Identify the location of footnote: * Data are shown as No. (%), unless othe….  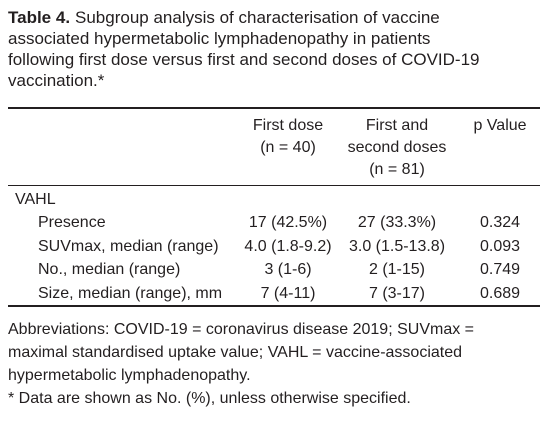
(209, 398).